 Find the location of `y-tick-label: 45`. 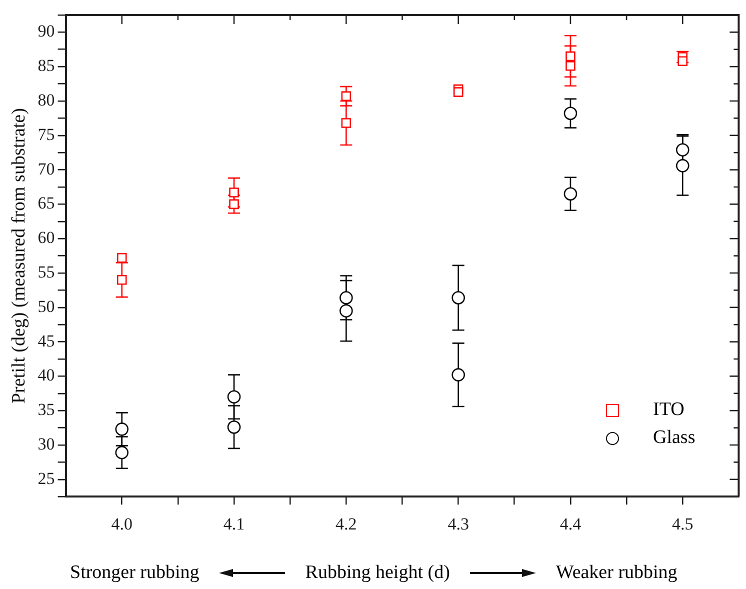

y-tick-label: 45 is located at coordinates (46, 340).